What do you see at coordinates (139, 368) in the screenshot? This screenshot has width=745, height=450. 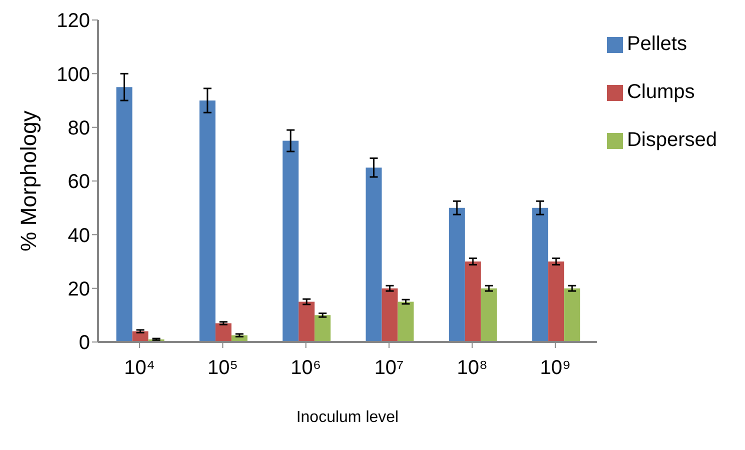 I see `x-tick-label: 10⁴` at bounding box center [139, 368].